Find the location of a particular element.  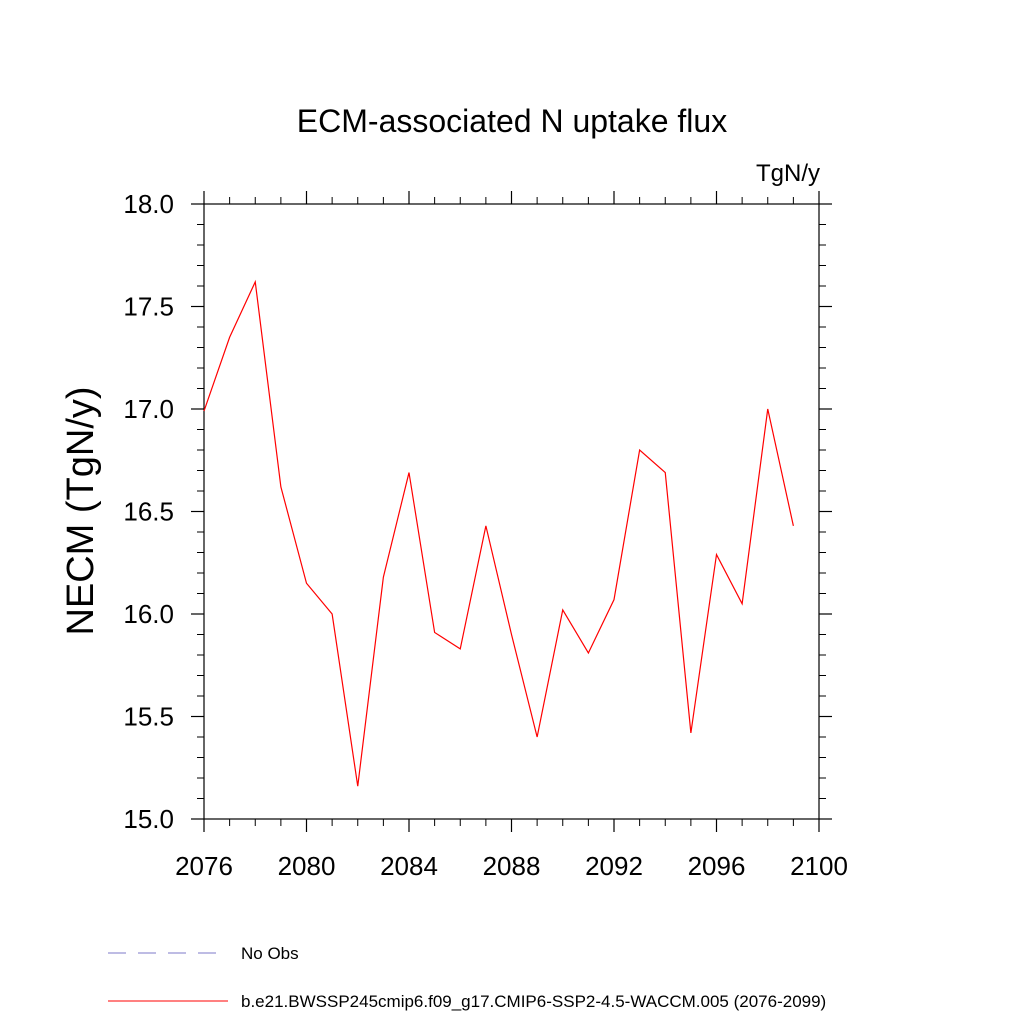

chart-title: ECM-associated N uptake flux is located at coordinates (512, 121).